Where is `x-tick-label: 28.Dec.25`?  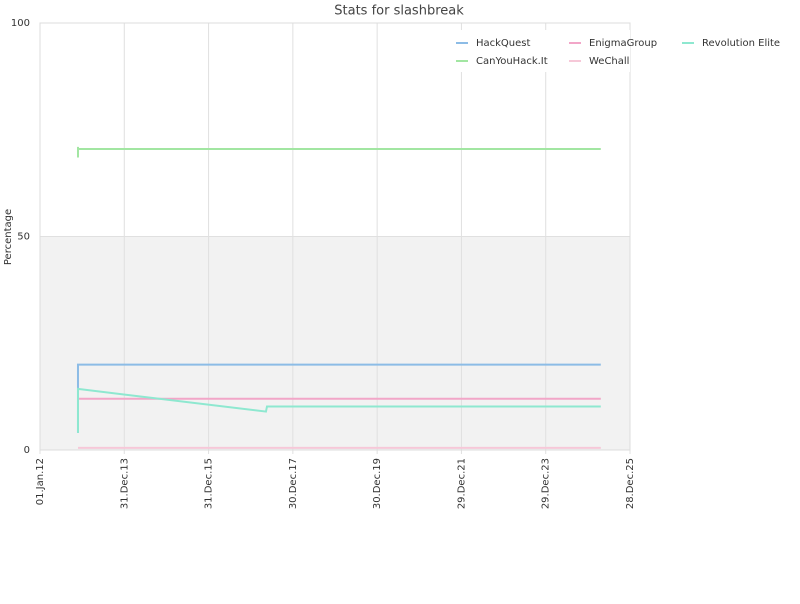 x-tick-label: 28.Dec.25 is located at coordinates (630, 483).